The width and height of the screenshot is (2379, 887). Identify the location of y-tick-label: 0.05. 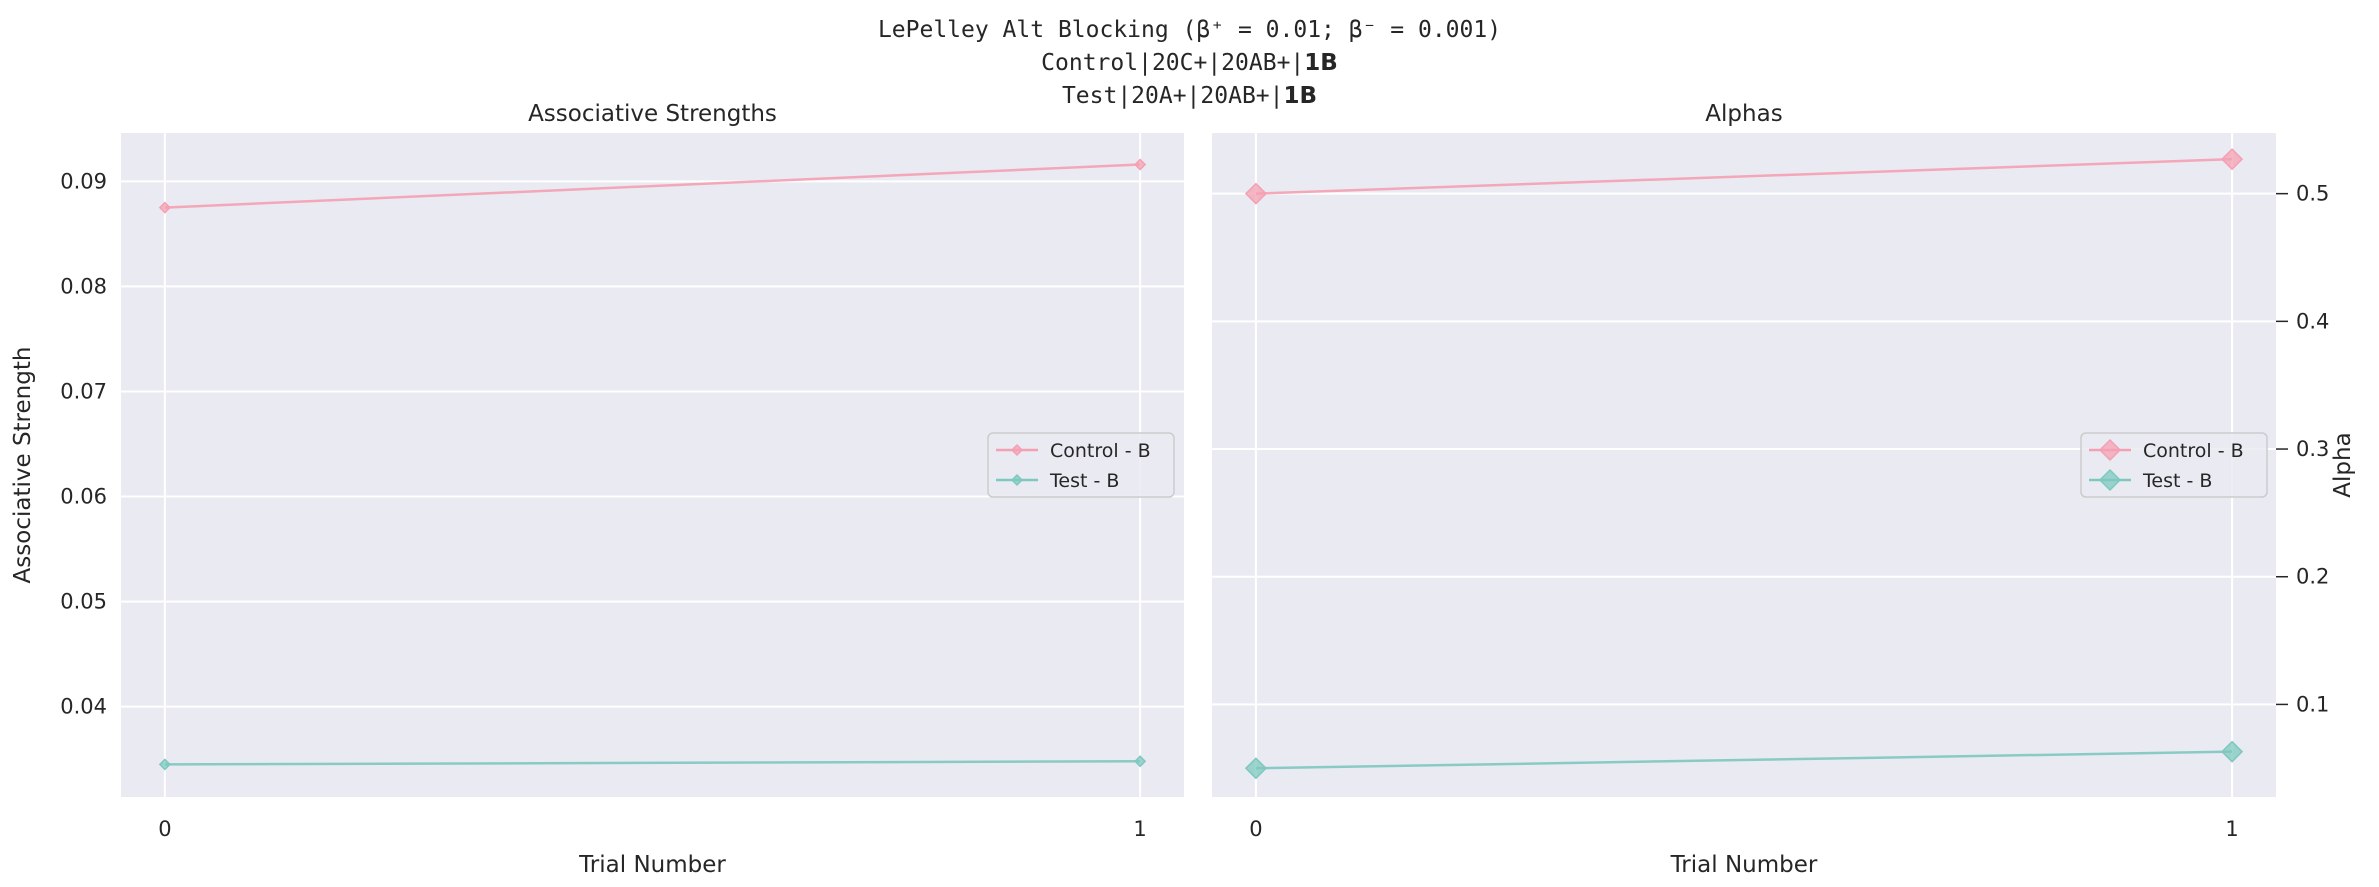
(83, 602).